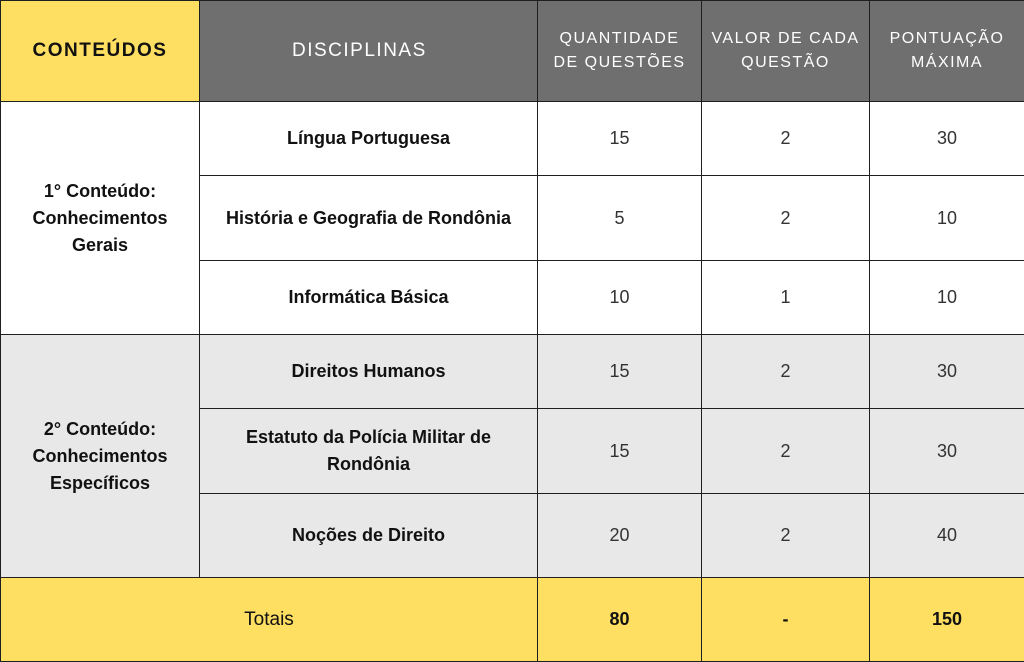 Image resolution: width=1024 pixels, height=662 pixels. Describe the element at coordinates (369, 298) in the screenshot. I see `subject-cell: Informática Básica` at that location.